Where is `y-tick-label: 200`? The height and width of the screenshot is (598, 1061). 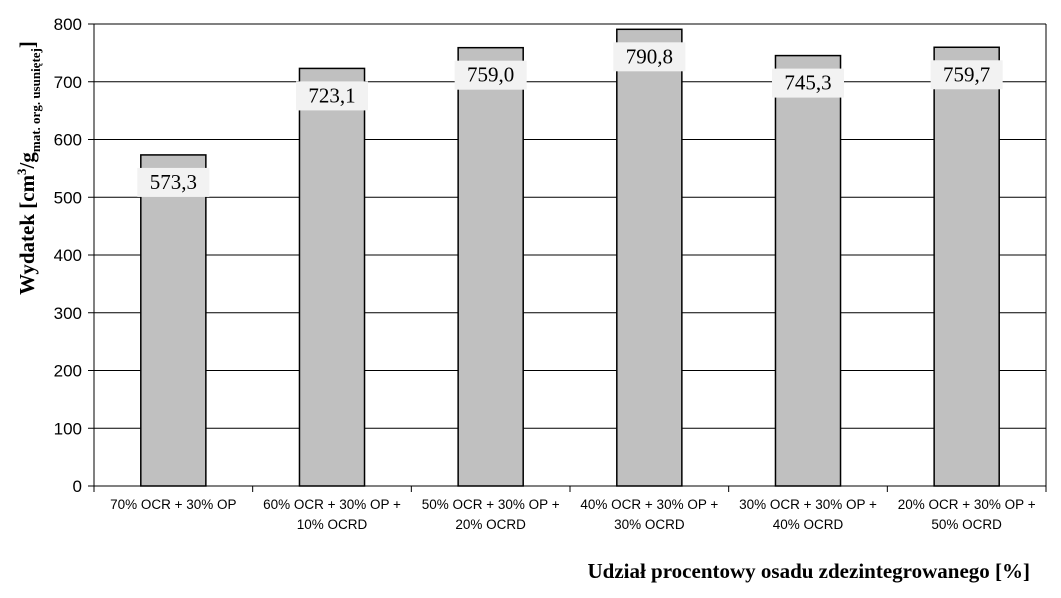
y-tick-label: 200 is located at coordinates (68, 371).